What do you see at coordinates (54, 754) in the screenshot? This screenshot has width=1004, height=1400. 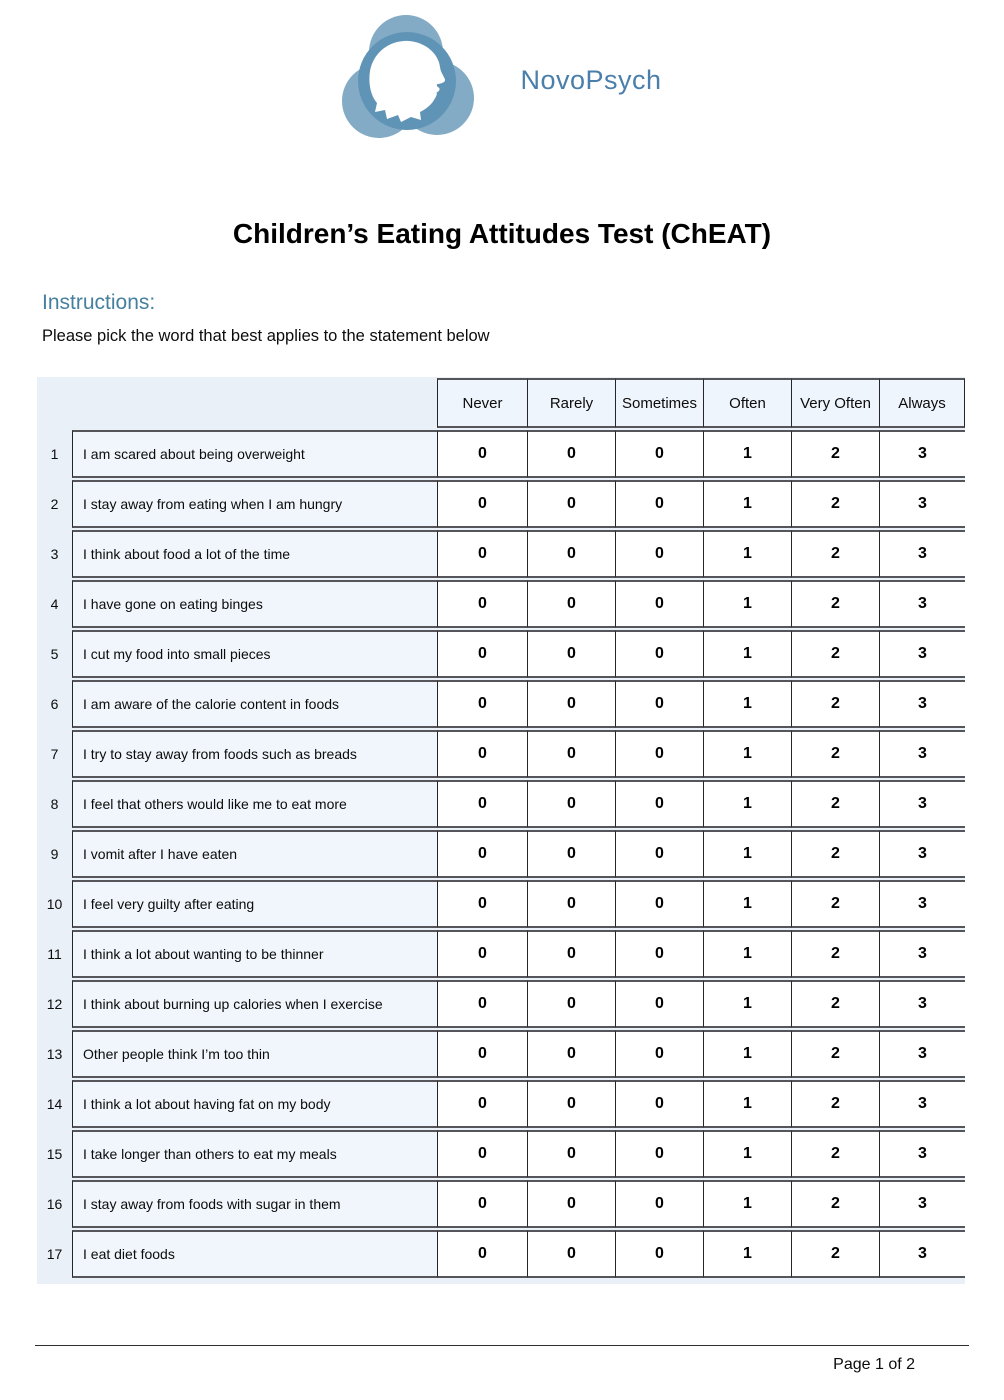 I see `row-number: 7` at bounding box center [54, 754].